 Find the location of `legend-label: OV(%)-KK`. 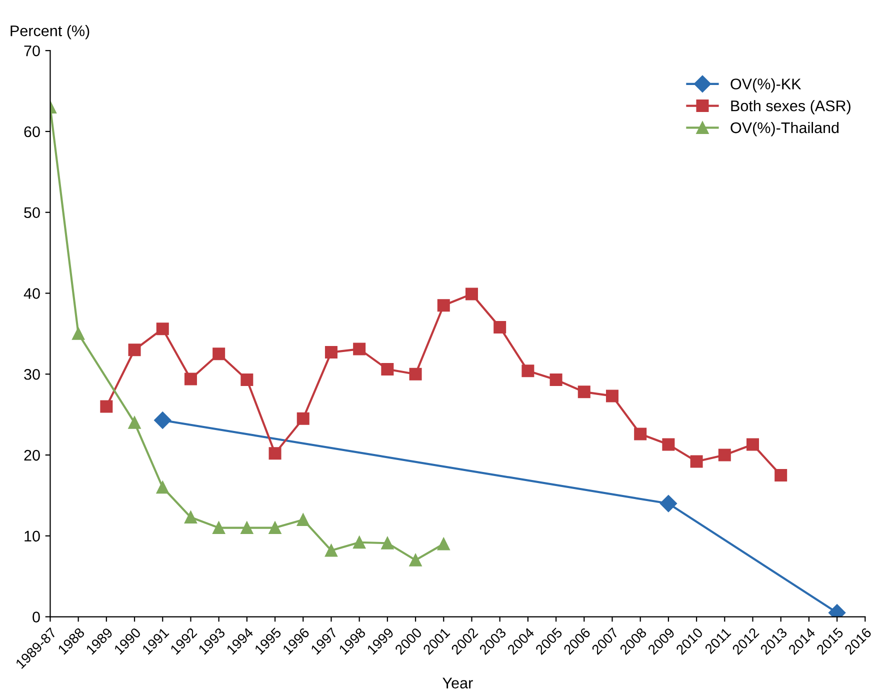

legend-label: OV(%)-KK is located at coordinates (766, 85).